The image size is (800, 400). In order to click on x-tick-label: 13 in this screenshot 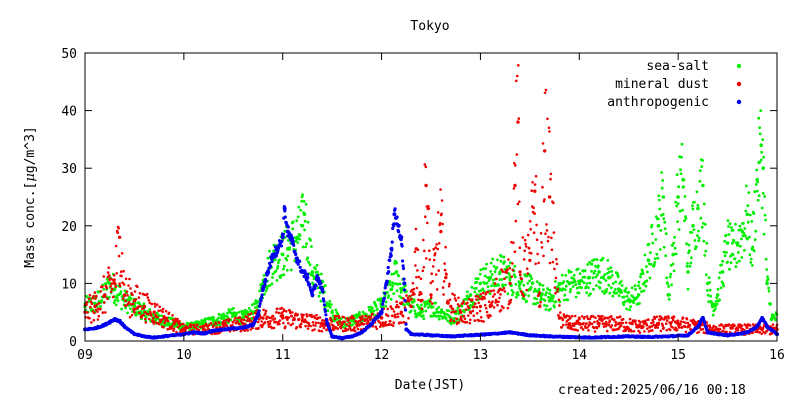, I will do `click(481, 355)`.